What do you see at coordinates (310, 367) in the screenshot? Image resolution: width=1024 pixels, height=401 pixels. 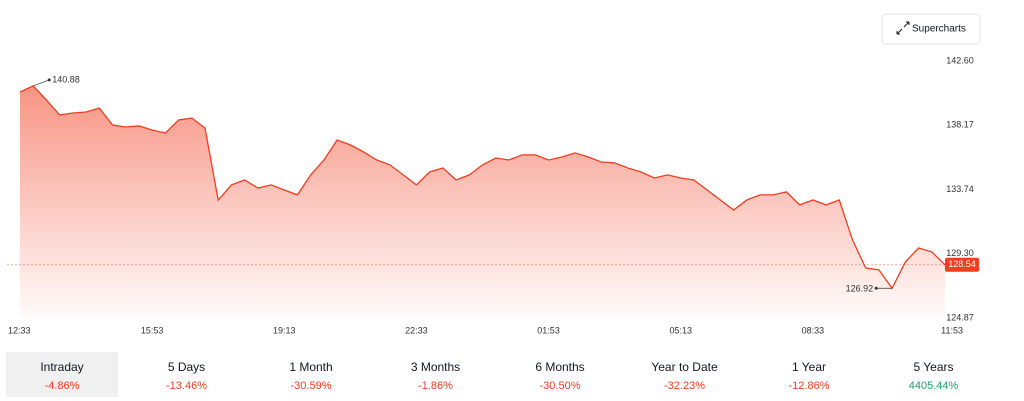 I see `tab-label: 1 Month` at bounding box center [310, 367].